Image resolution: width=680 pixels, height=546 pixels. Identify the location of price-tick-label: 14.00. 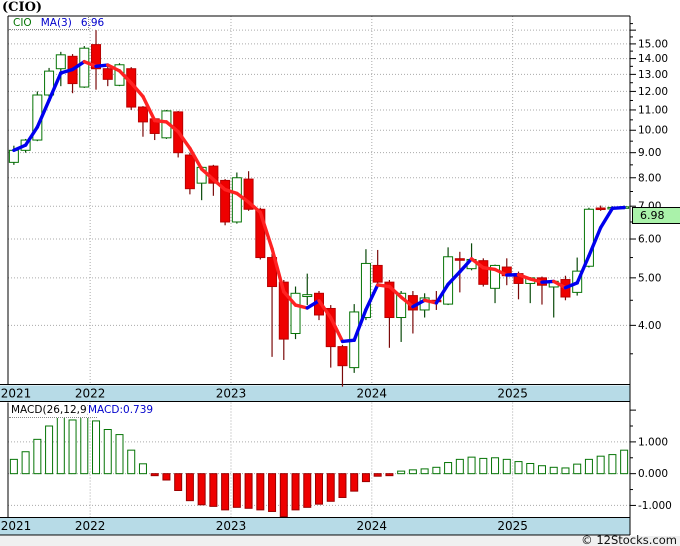
(653, 59).